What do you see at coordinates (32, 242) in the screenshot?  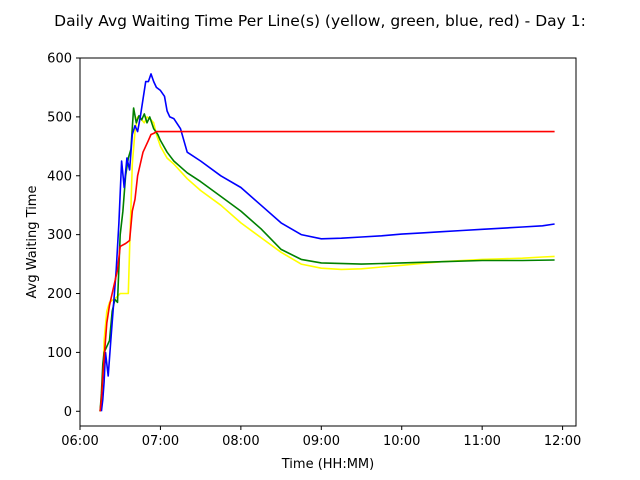 I see `y-axis-label: Avg Waiting Time` at bounding box center [32, 242].